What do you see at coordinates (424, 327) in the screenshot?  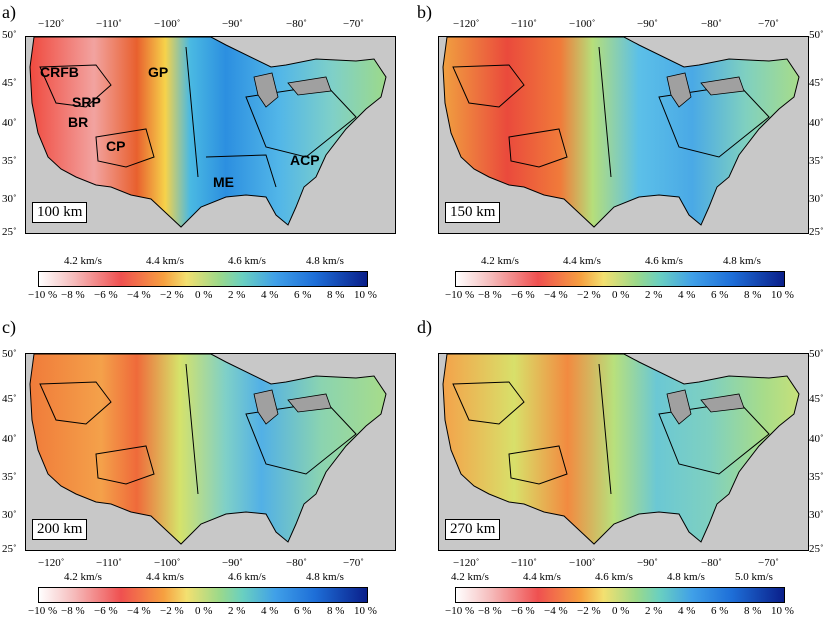 I see `panel-letter: d)` at bounding box center [424, 327].